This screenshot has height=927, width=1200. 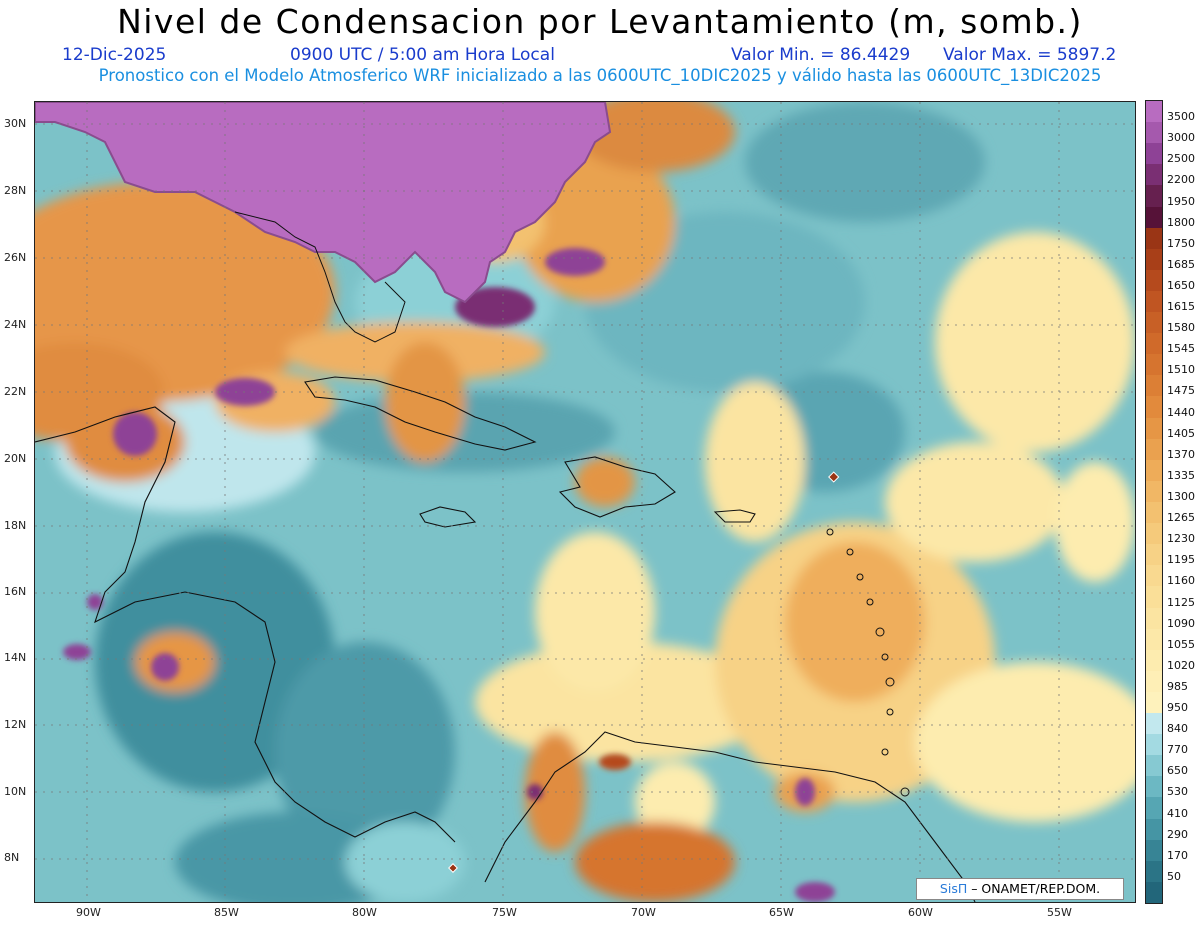 I want to click on legend-level-label: 3500, so click(x=1181, y=117).